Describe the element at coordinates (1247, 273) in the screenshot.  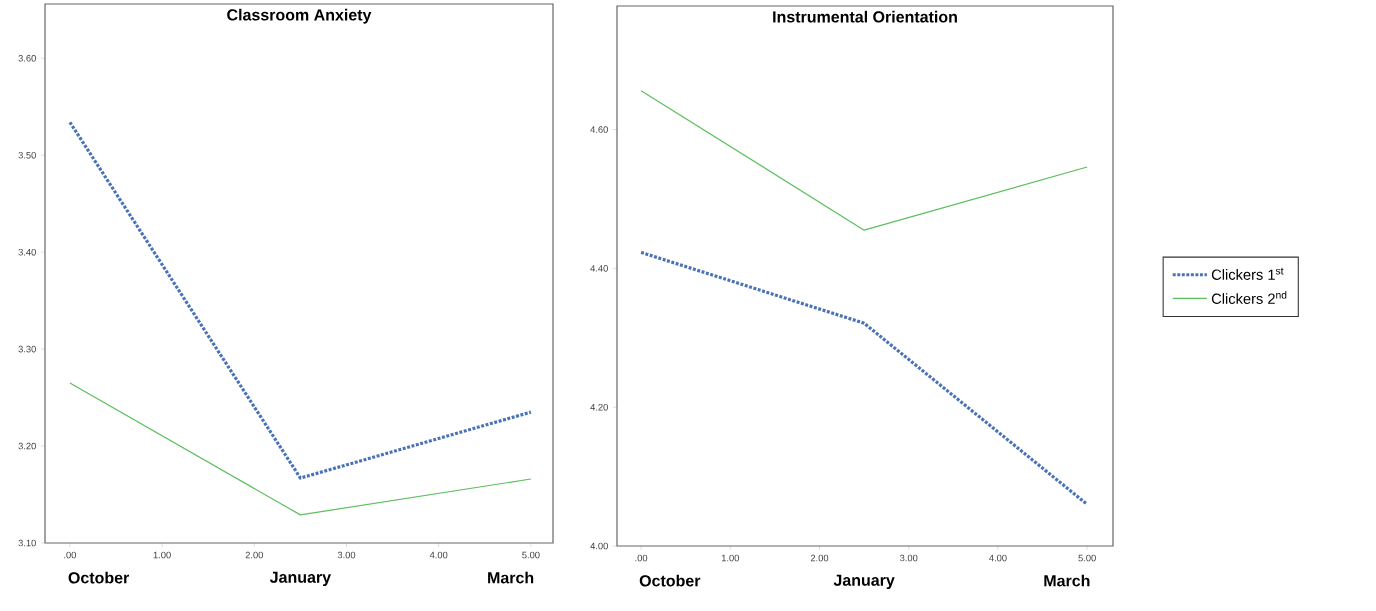
I see `legend-label: Clickers 1$^{st}$` at that location.